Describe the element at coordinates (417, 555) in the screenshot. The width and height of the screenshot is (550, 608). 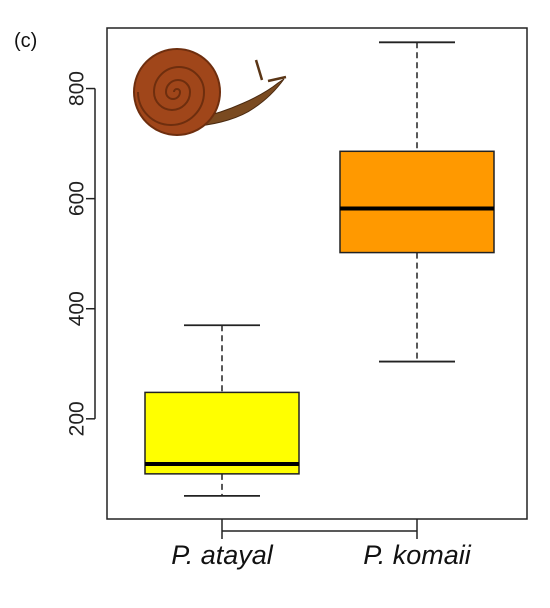
I see `x-tick-label: P. komaii` at that location.